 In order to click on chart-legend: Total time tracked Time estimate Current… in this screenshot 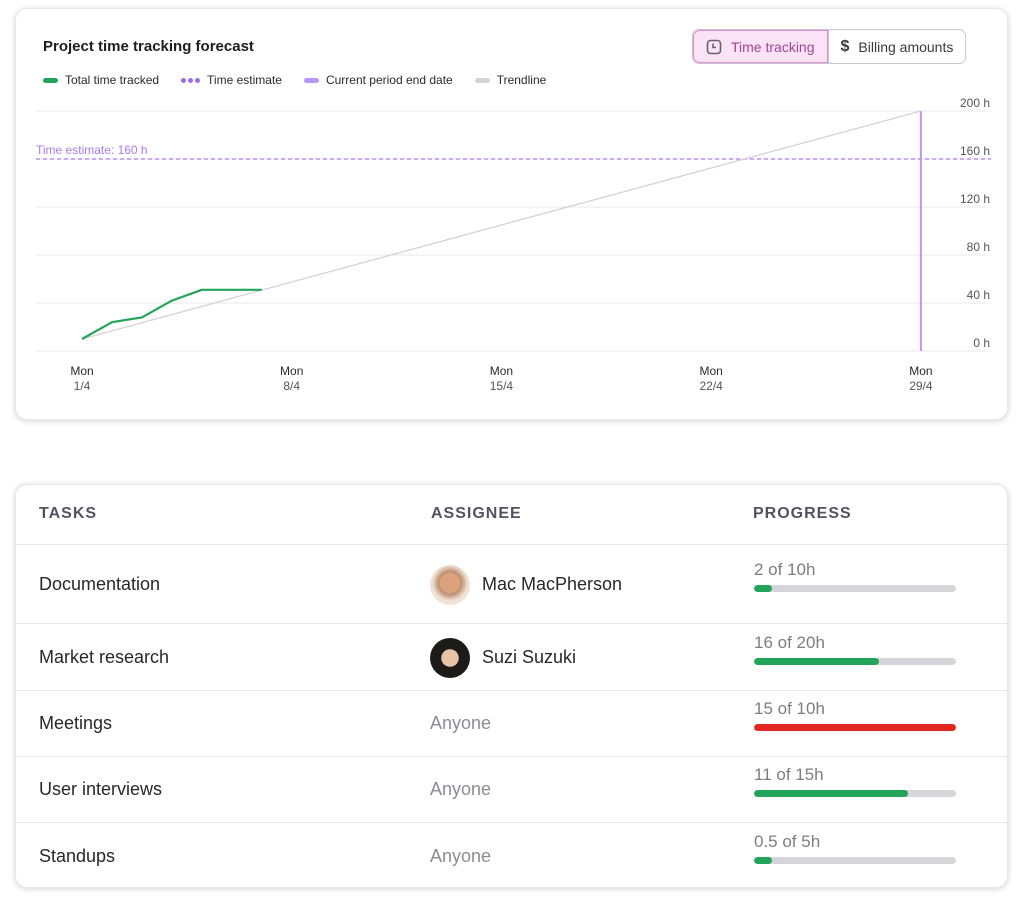, I will do `click(294, 80)`.